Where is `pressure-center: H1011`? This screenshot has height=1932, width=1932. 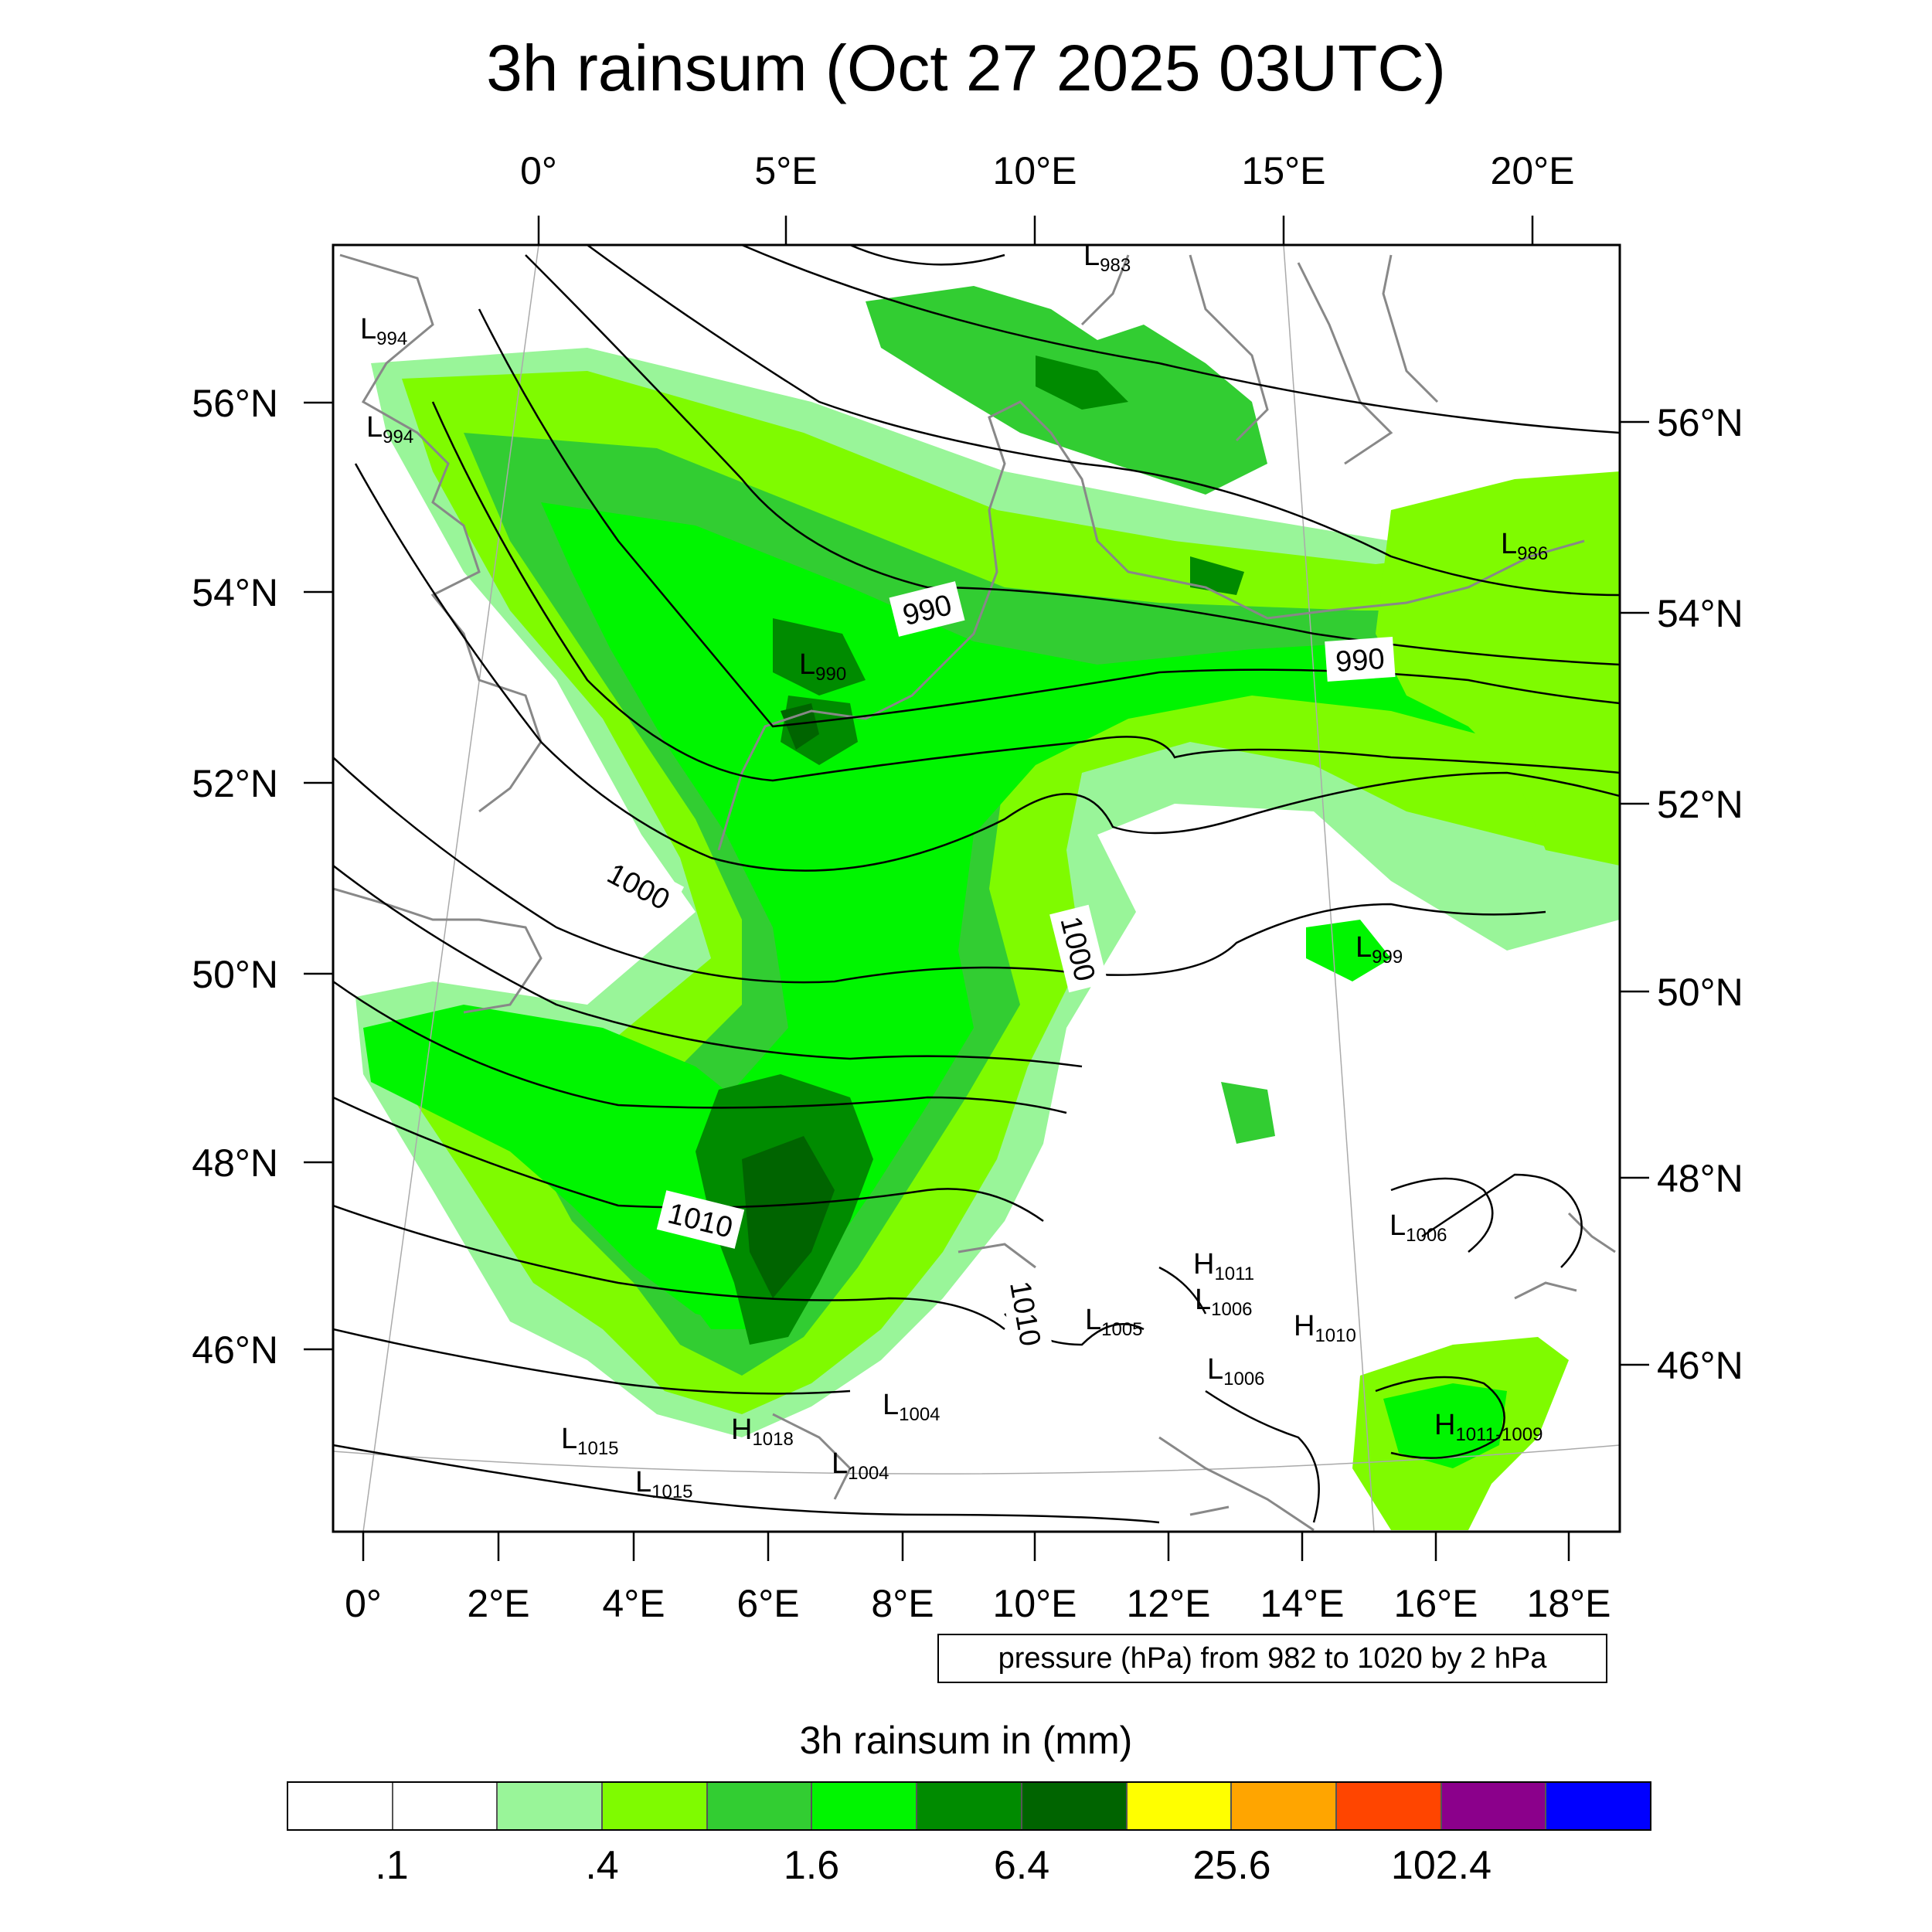
pressure-center: H1011 is located at coordinates (1223, 1266).